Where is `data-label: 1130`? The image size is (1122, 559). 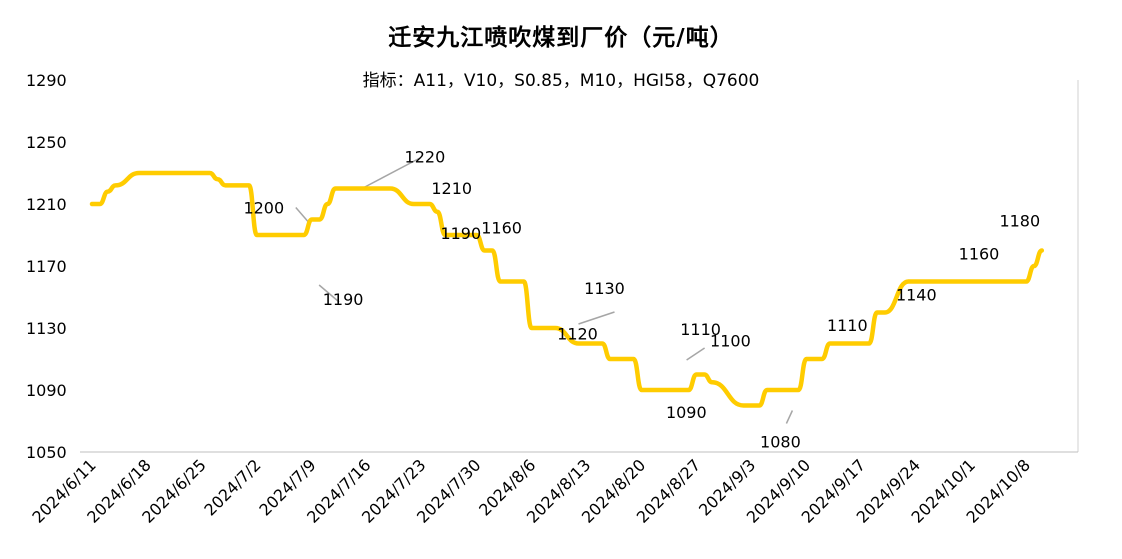
data-label: 1130 is located at coordinates (604, 288).